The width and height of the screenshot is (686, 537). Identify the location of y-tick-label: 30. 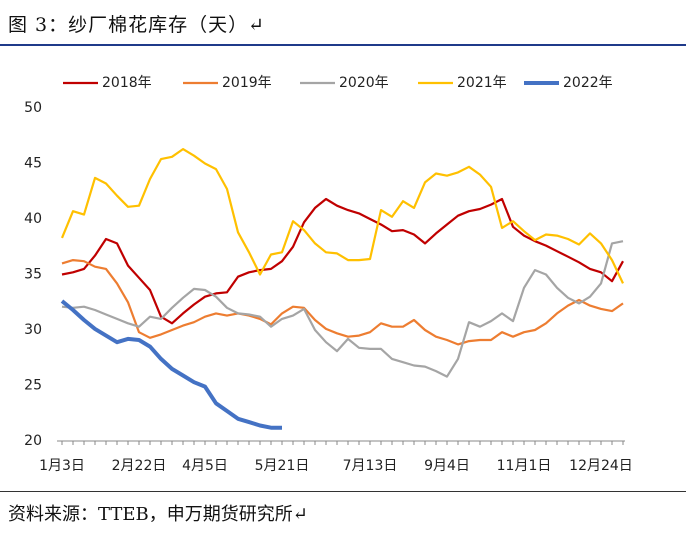
(33, 330).